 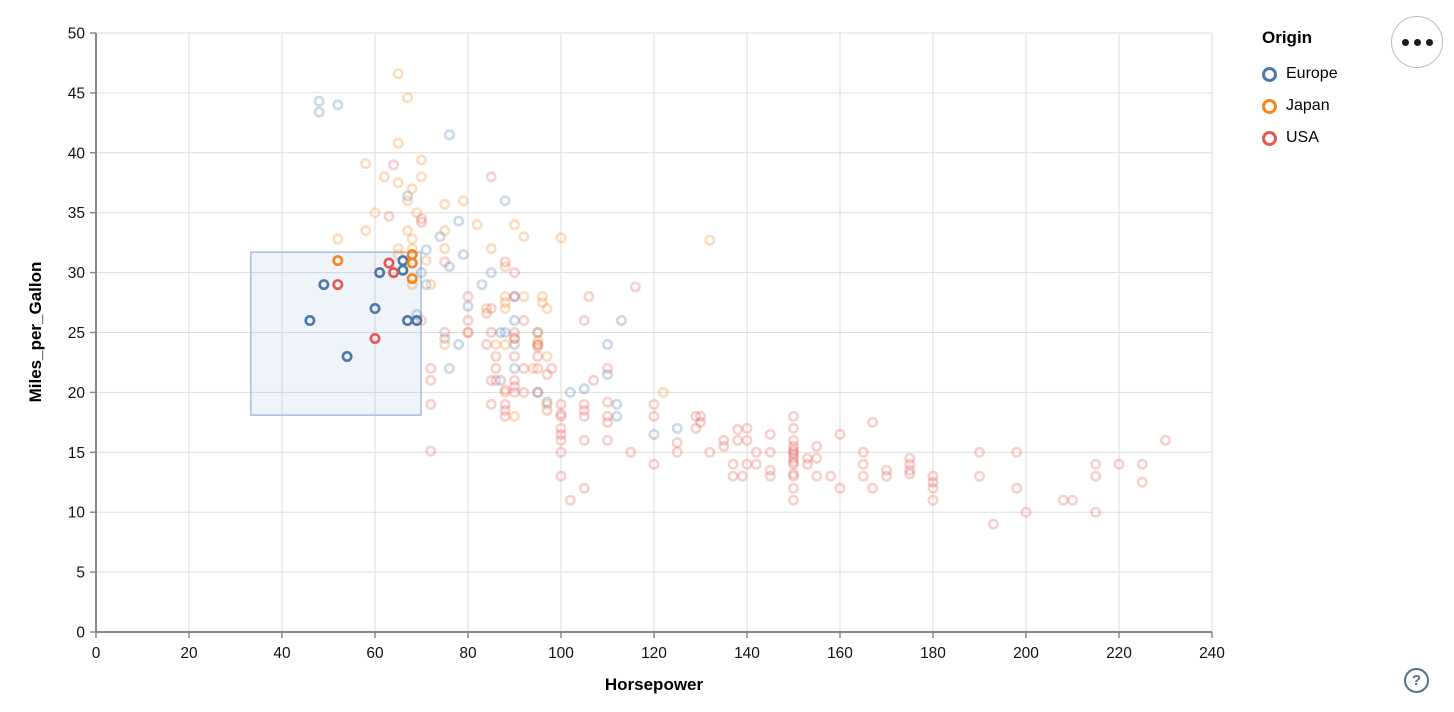 I want to click on selected-point-usa, so click(x=375, y=338).